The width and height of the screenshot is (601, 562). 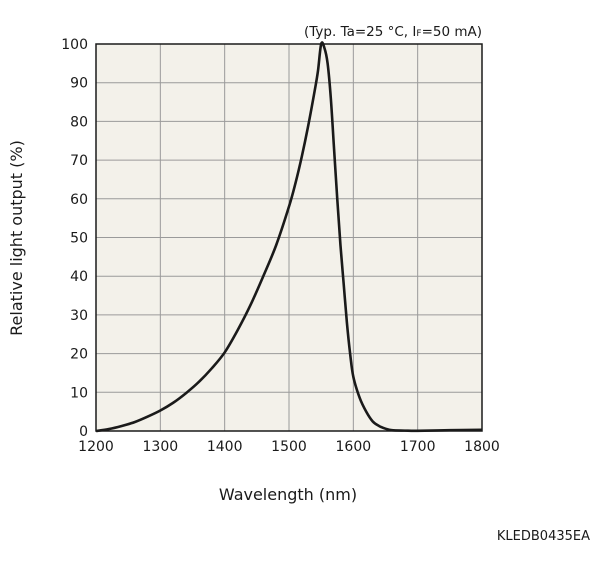 What do you see at coordinates (225, 447) in the screenshot?
I see `x-tick-label: 1400` at bounding box center [225, 447].